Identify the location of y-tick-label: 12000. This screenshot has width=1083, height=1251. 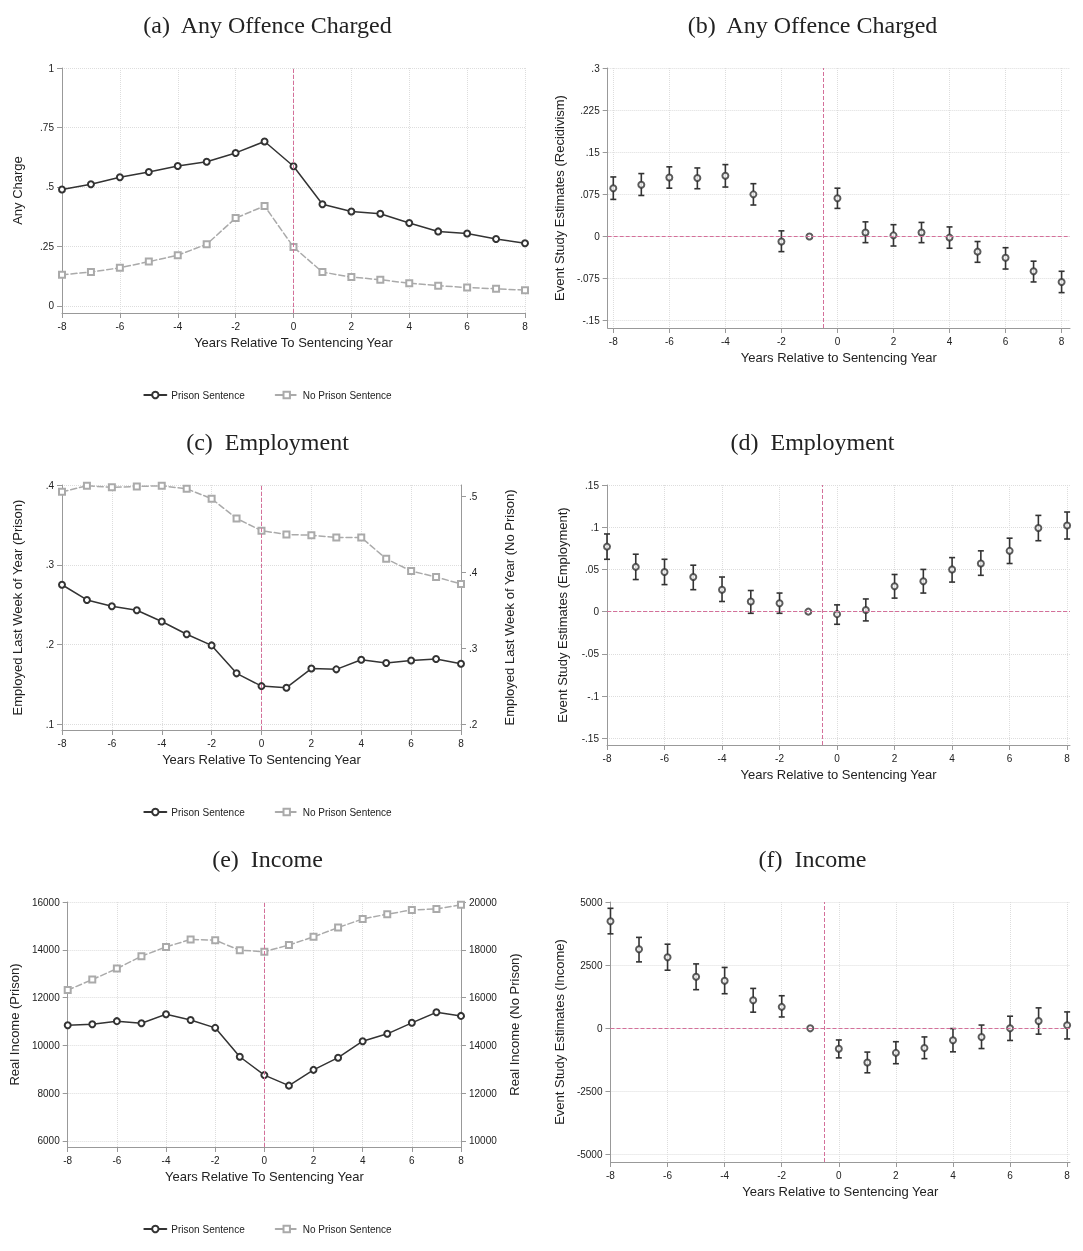
(46, 998).